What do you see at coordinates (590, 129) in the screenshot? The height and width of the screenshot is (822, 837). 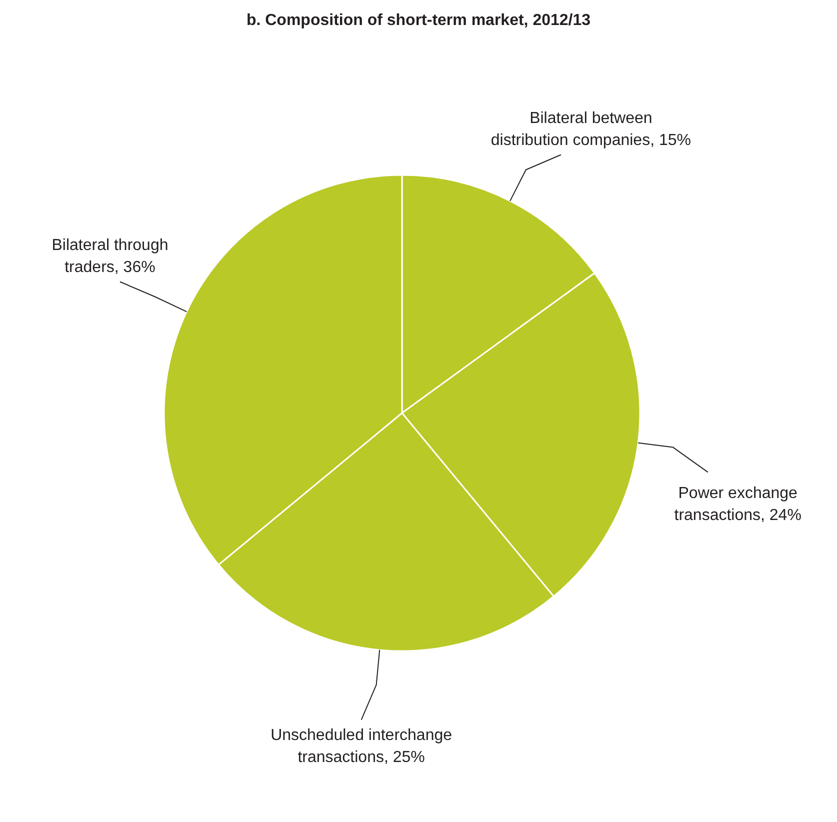 I see `slice-label: Bilateral between distribution companies, 15%` at bounding box center [590, 129].